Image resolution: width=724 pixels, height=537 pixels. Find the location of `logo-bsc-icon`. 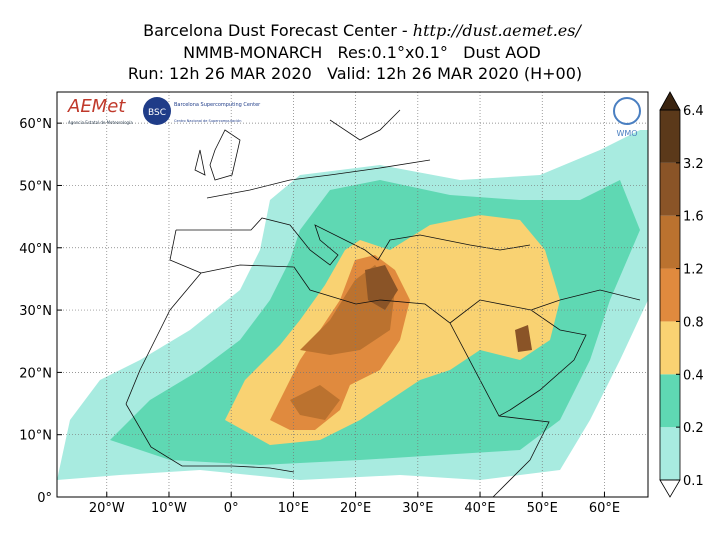

logo-bsc-icon is located at coordinates (157, 111).